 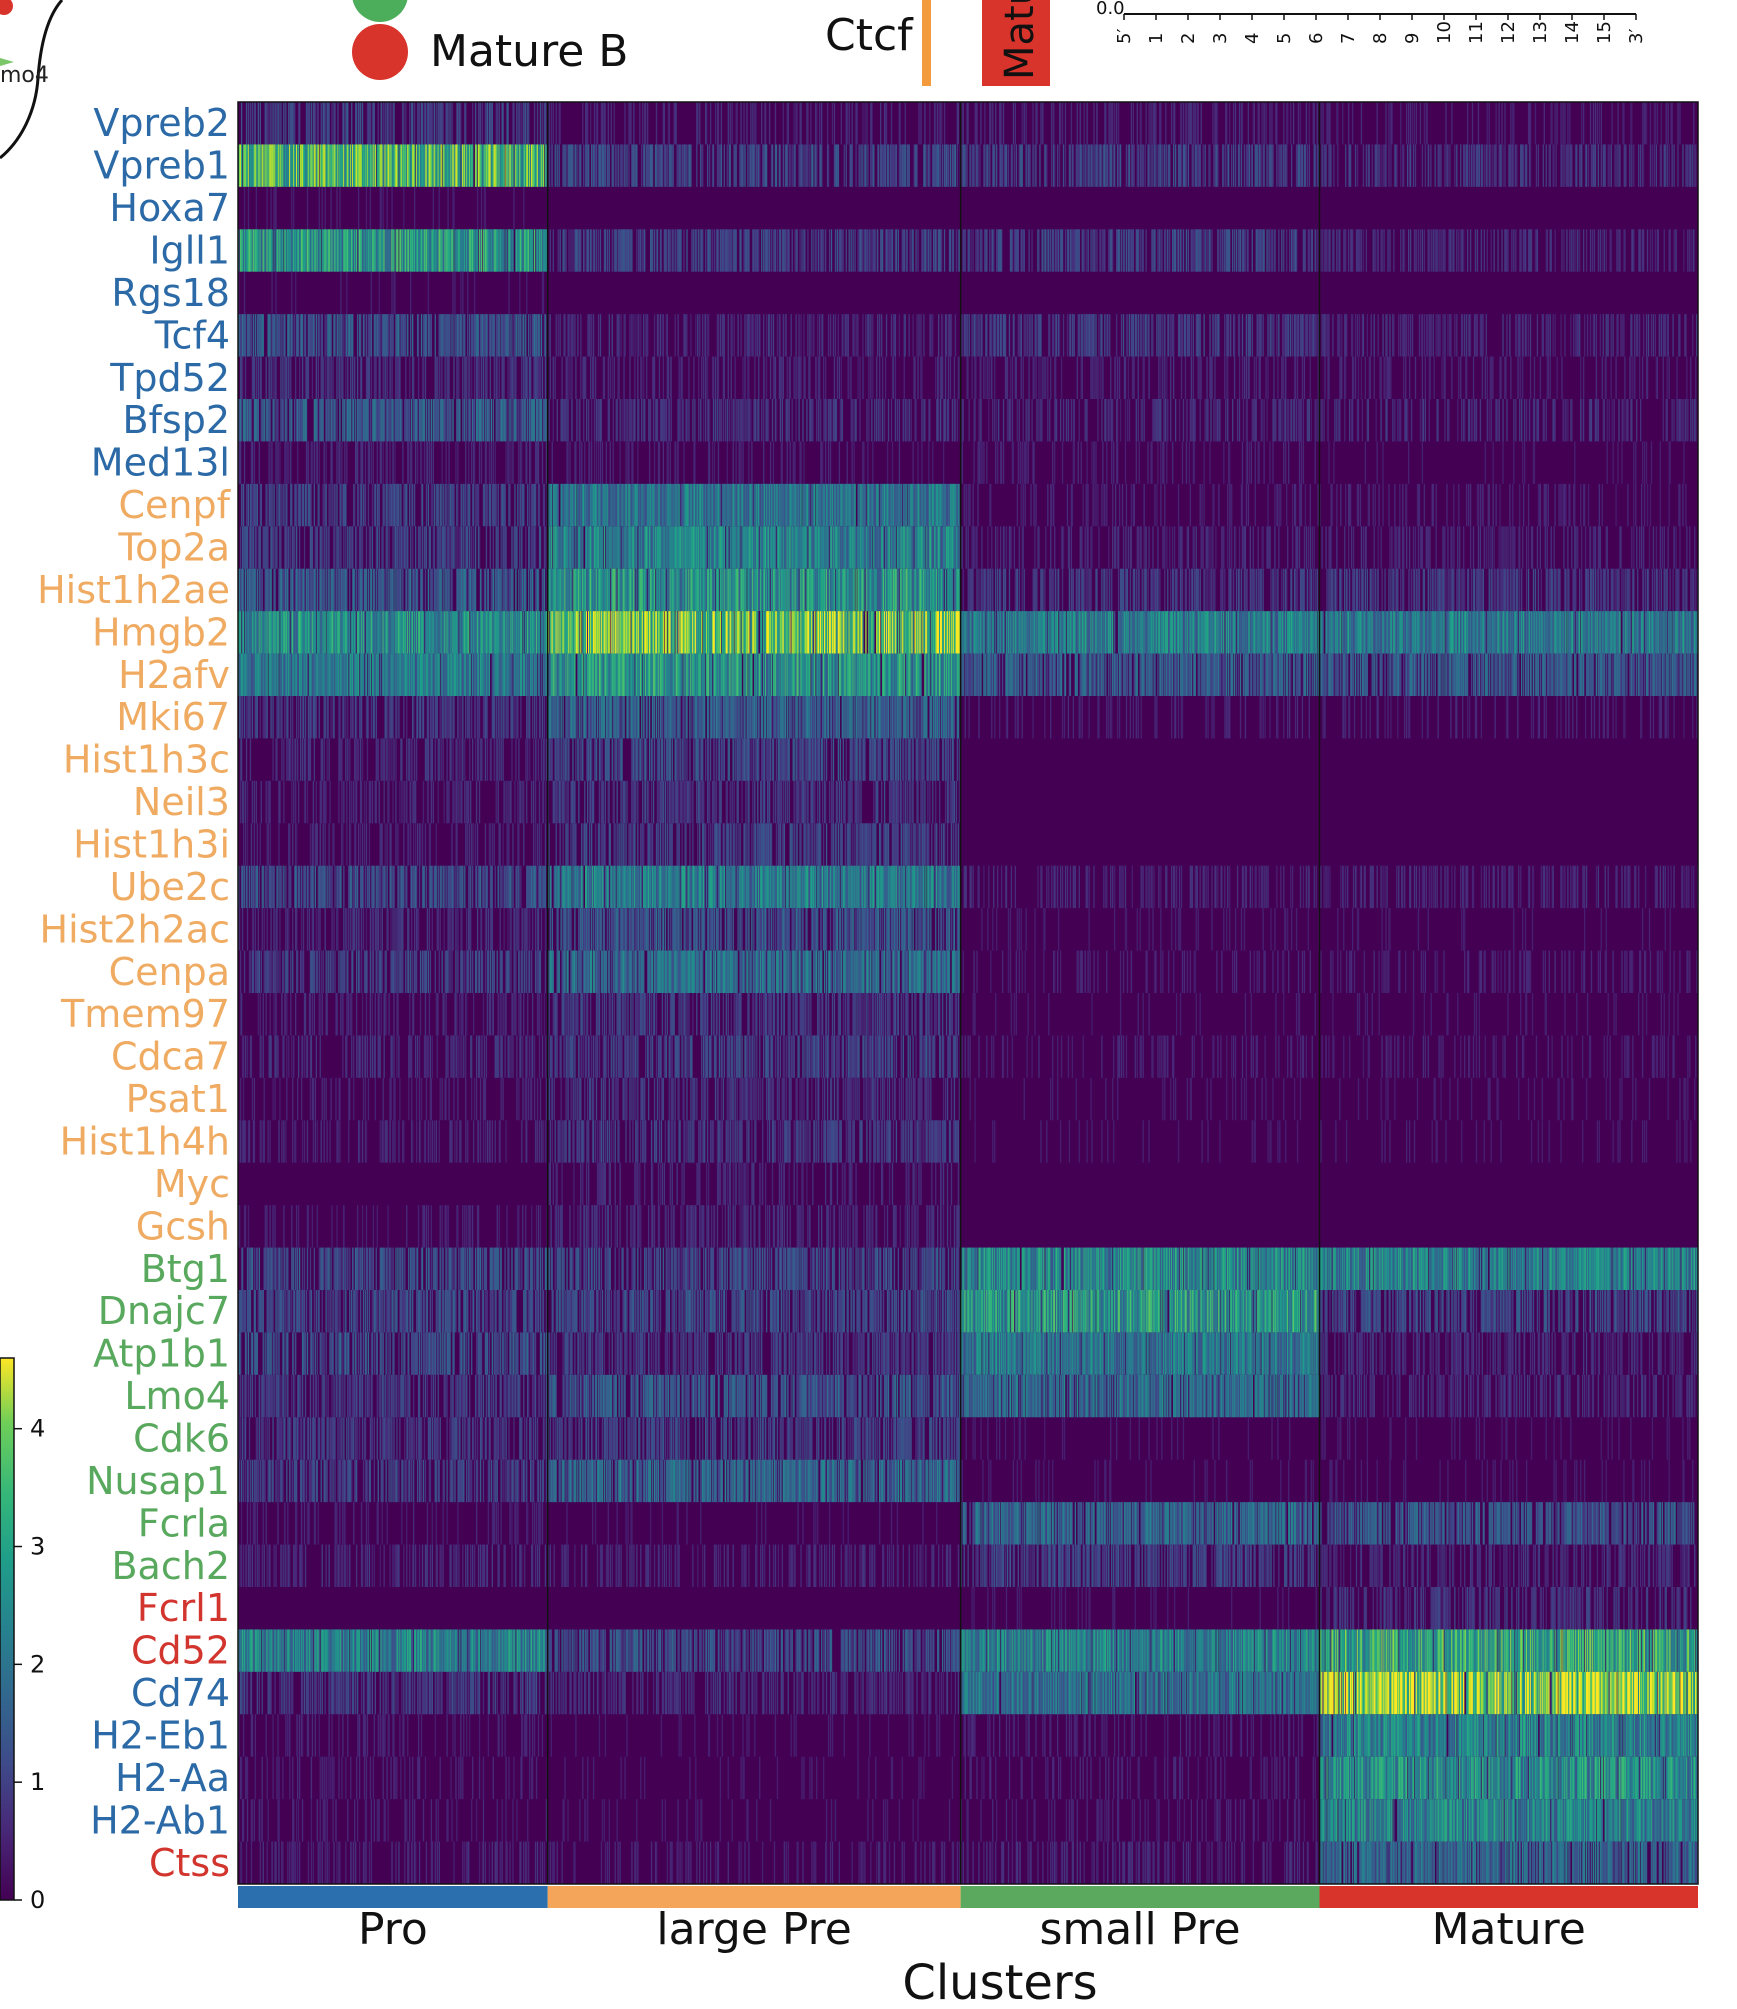 What do you see at coordinates (1412, 38) in the screenshot?
I see `motif-tick-label: 9` at bounding box center [1412, 38].